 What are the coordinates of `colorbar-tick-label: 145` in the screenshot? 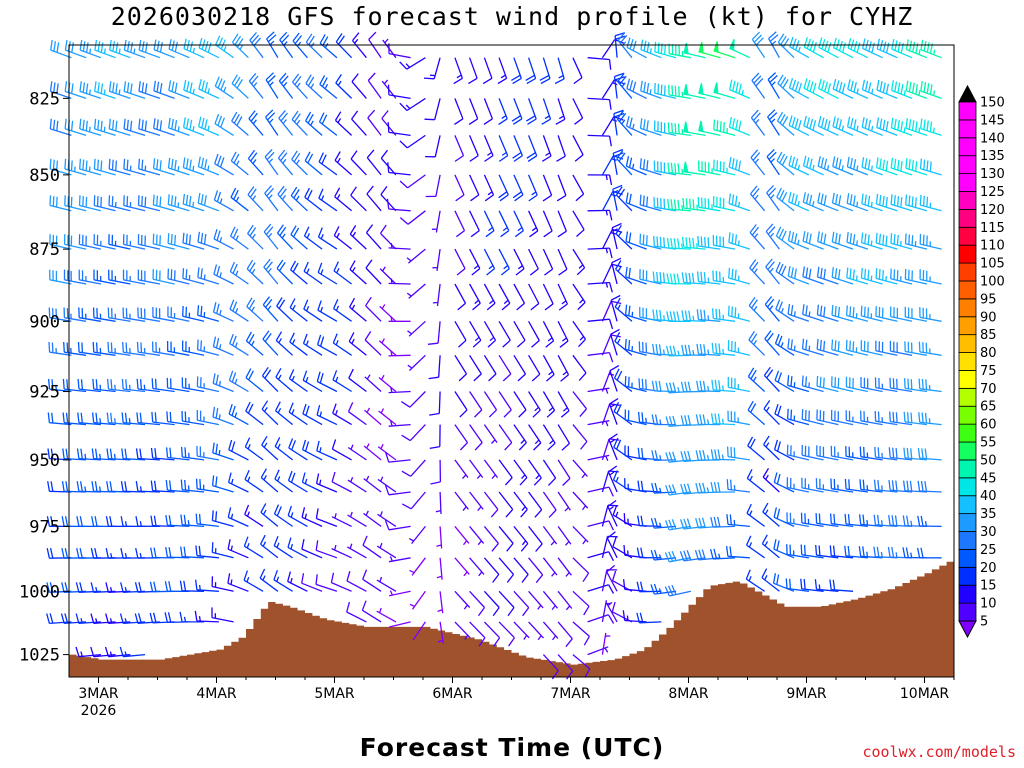 It's located at (992, 120).